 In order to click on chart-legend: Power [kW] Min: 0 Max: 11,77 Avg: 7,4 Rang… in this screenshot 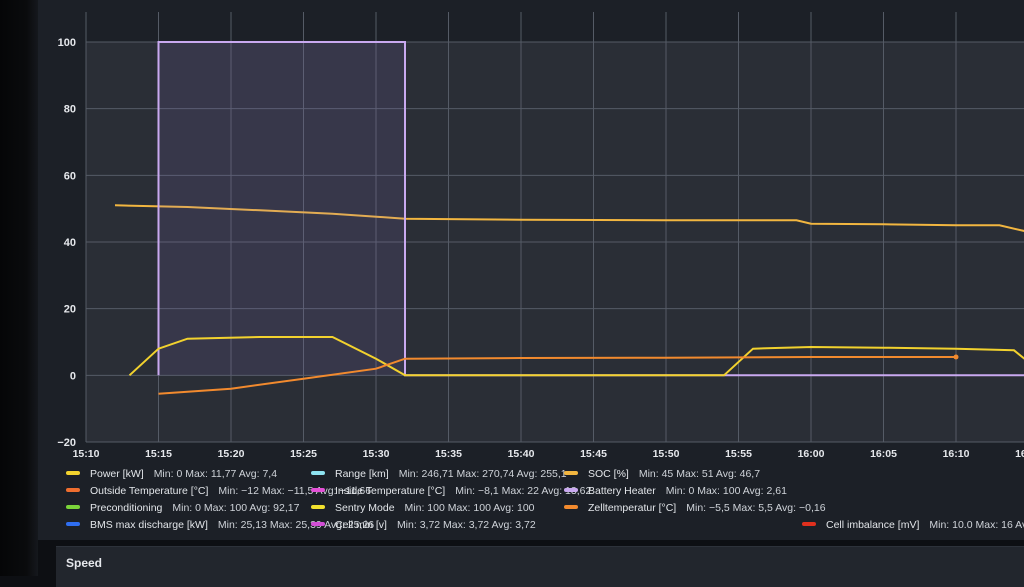, I will do `click(545, 501)`.